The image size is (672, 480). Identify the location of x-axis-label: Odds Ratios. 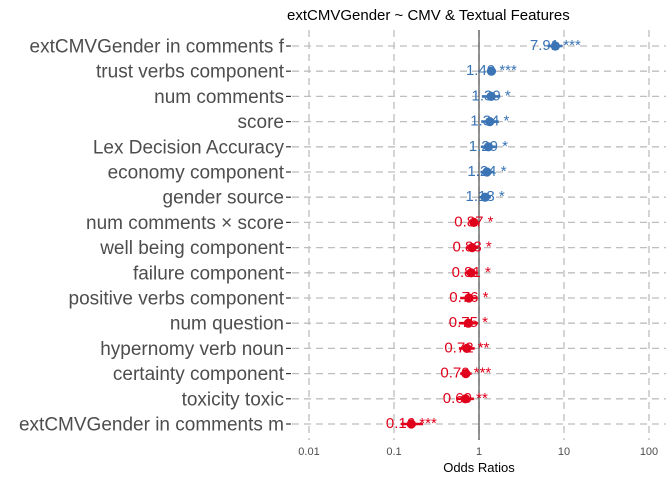
(479, 467).